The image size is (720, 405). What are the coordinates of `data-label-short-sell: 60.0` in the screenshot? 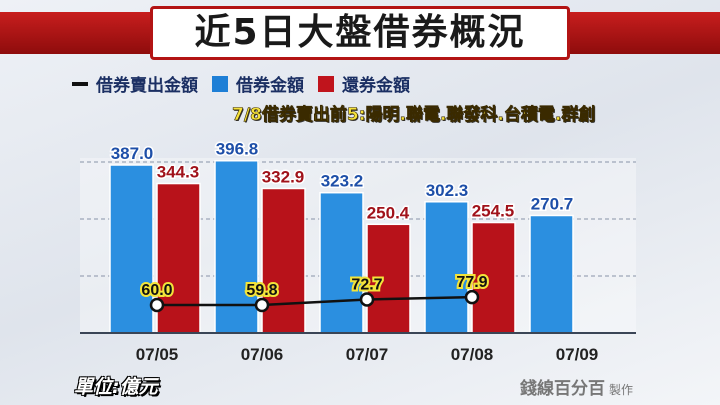 It's located at (156, 290).